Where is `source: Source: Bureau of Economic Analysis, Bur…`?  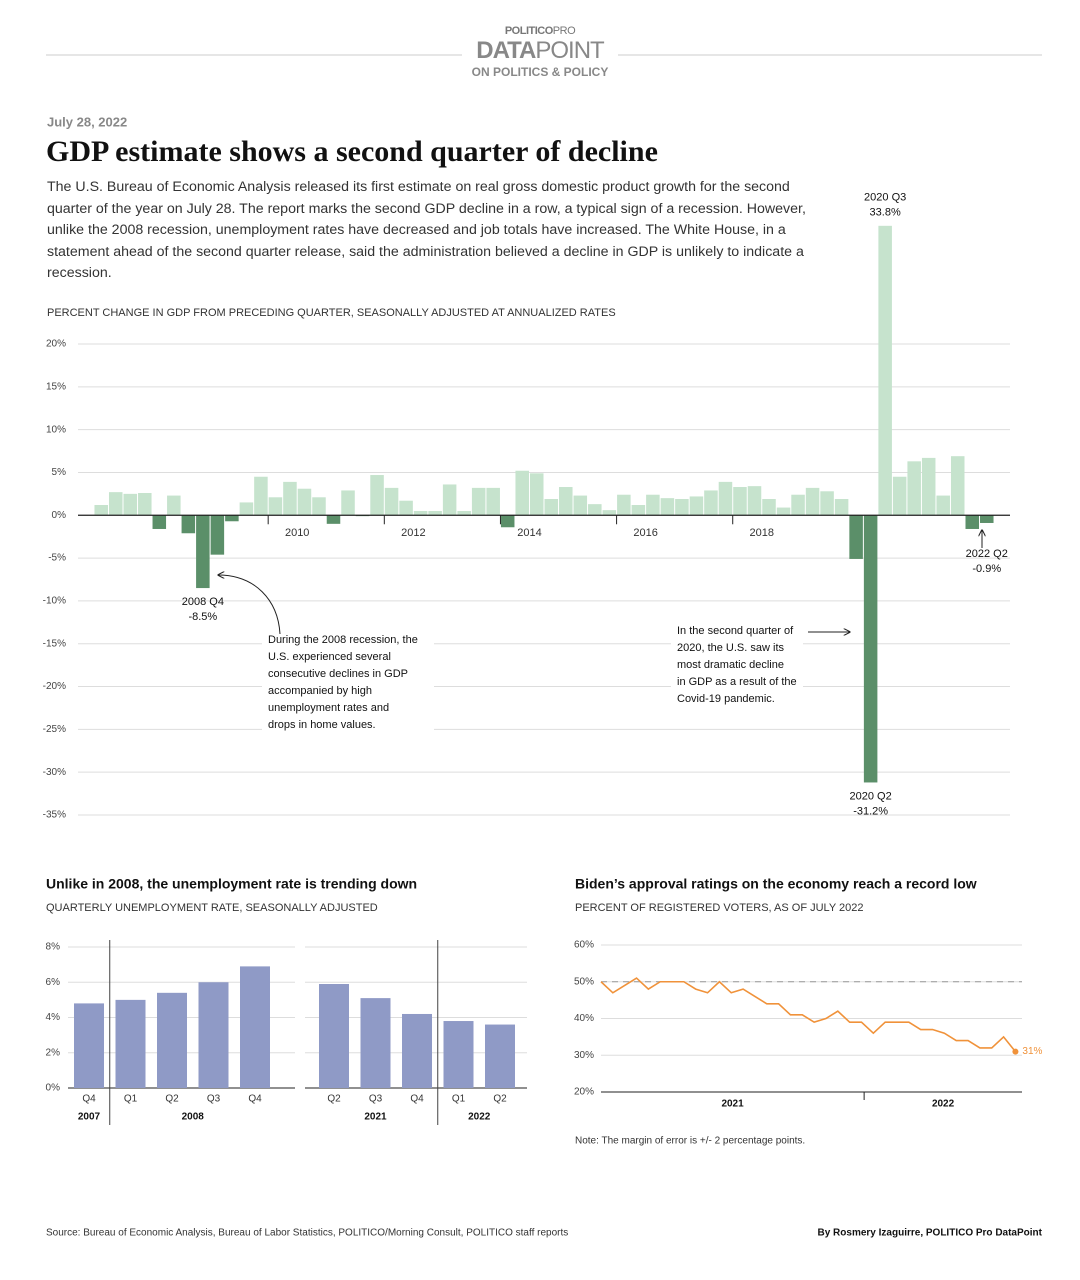 source: Source: Bureau of Economic Analysis, Bur… is located at coordinates (307, 1233).